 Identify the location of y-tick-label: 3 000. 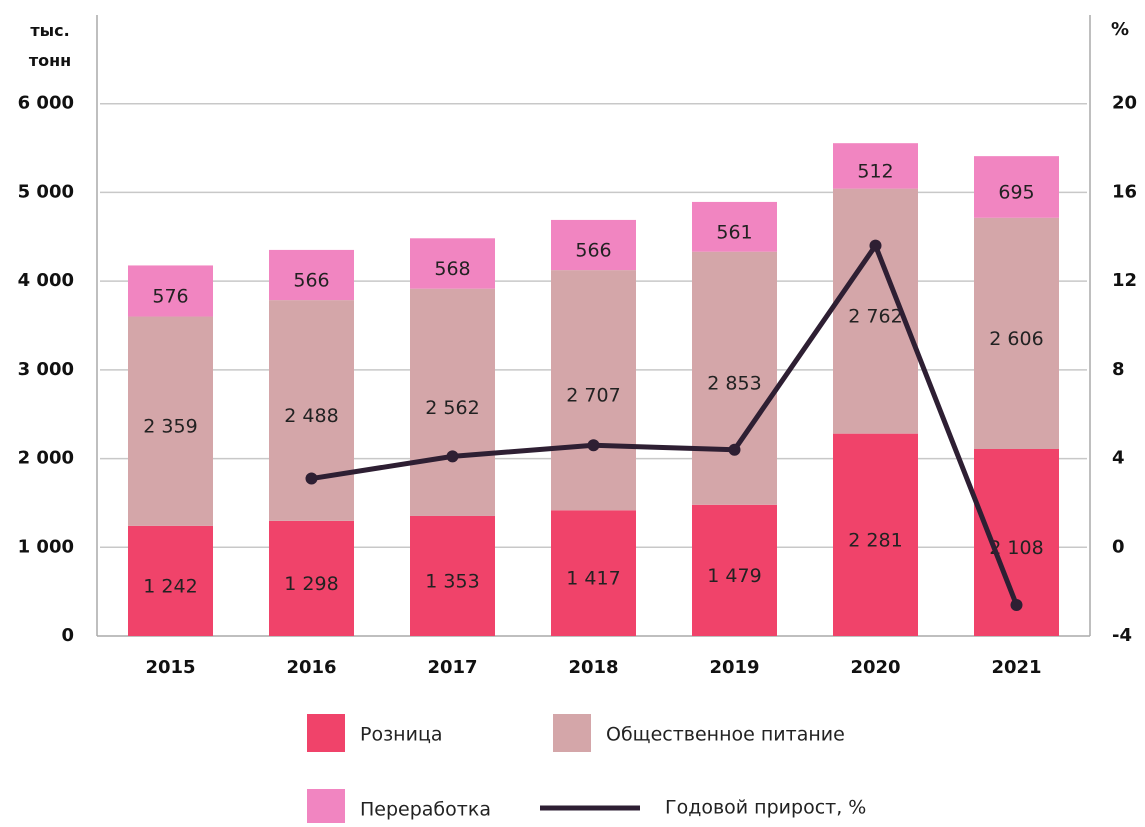
(46, 369).